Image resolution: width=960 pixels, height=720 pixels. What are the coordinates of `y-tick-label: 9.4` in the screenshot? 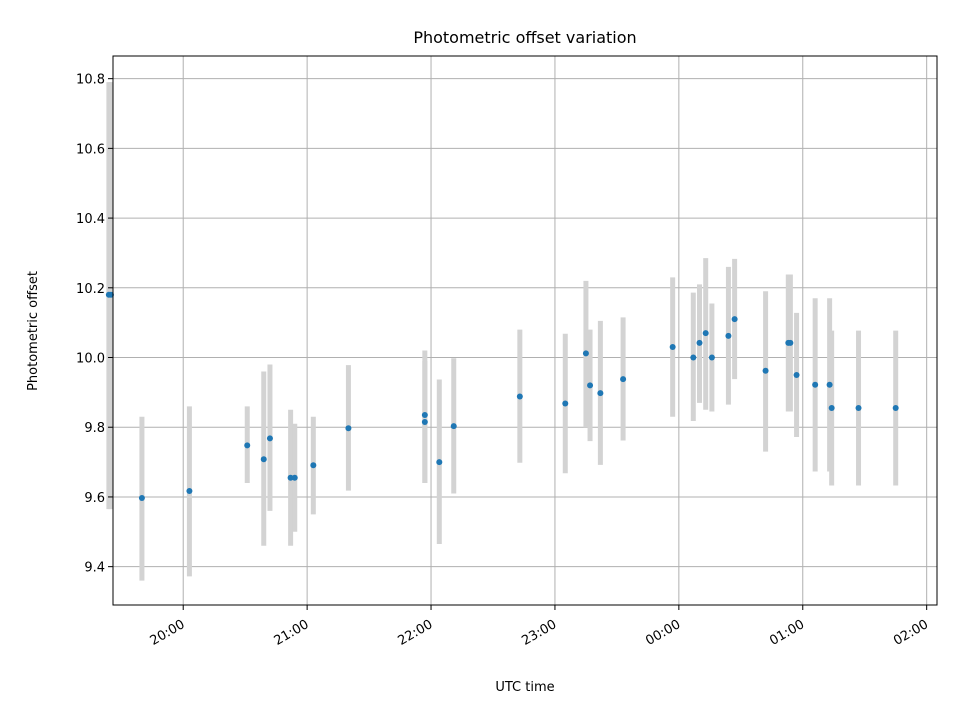 It's located at (94, 568).